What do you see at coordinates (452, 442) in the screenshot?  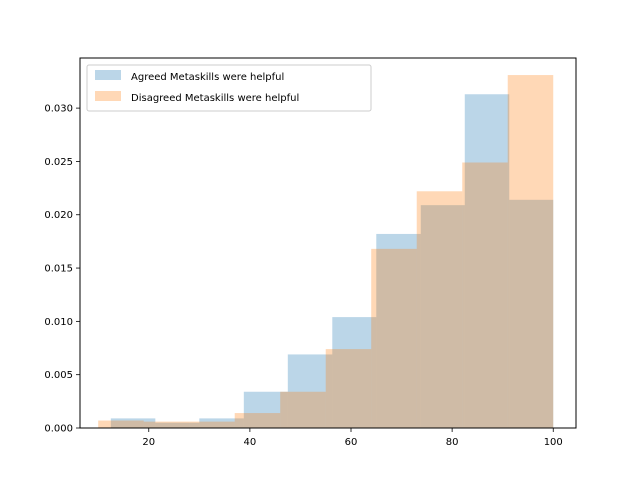 I see `x-tick-label-3: 80` at bounding box center [452, 442].